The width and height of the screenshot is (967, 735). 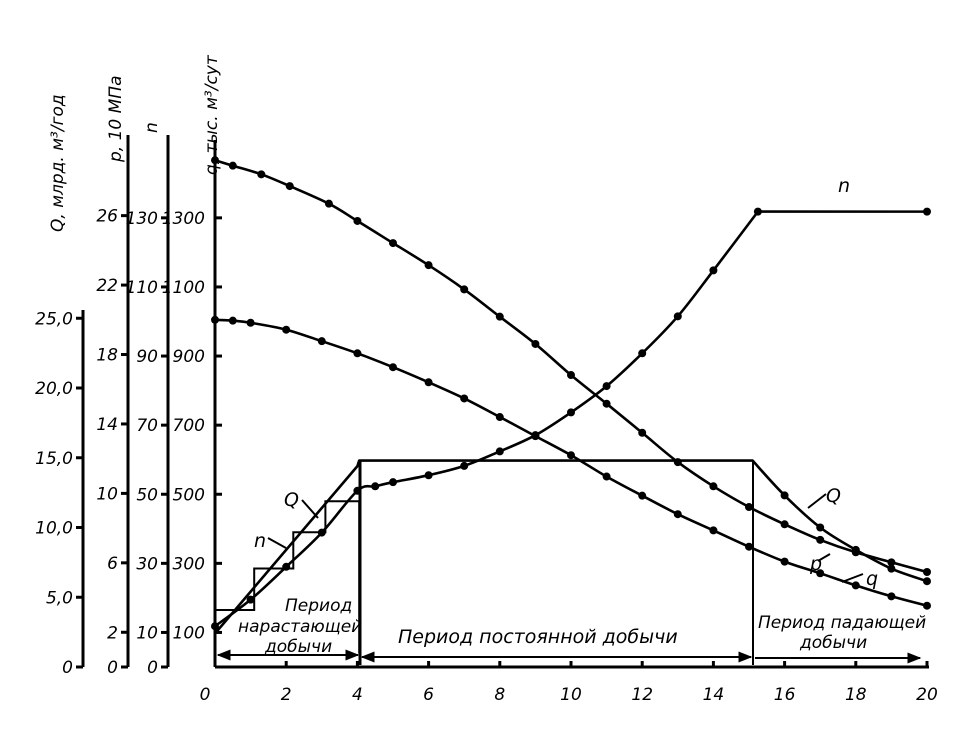 What do you see at coordinates (112, 564) in the screenshot?
I see `p-tick-label-2: 6` at bounding box center [112, 564].